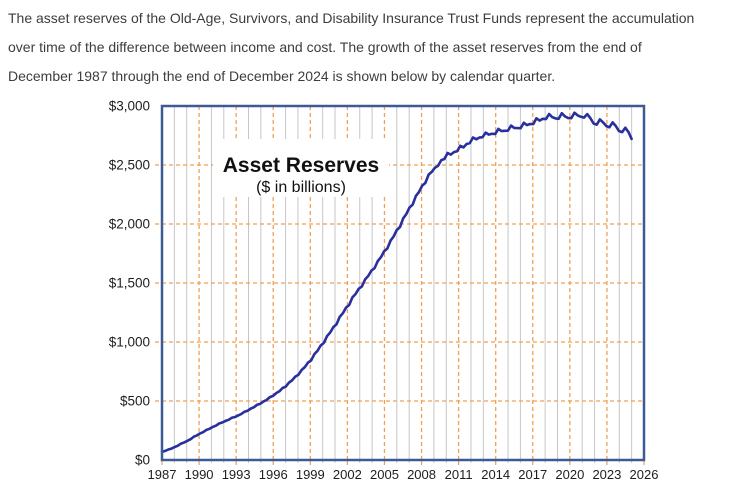 The width and height of the screenshot is (737, 500). Describe the element at coordinates (495, 474) in the screenshot. I see `x-axis-tick-label: 2014` at that location.